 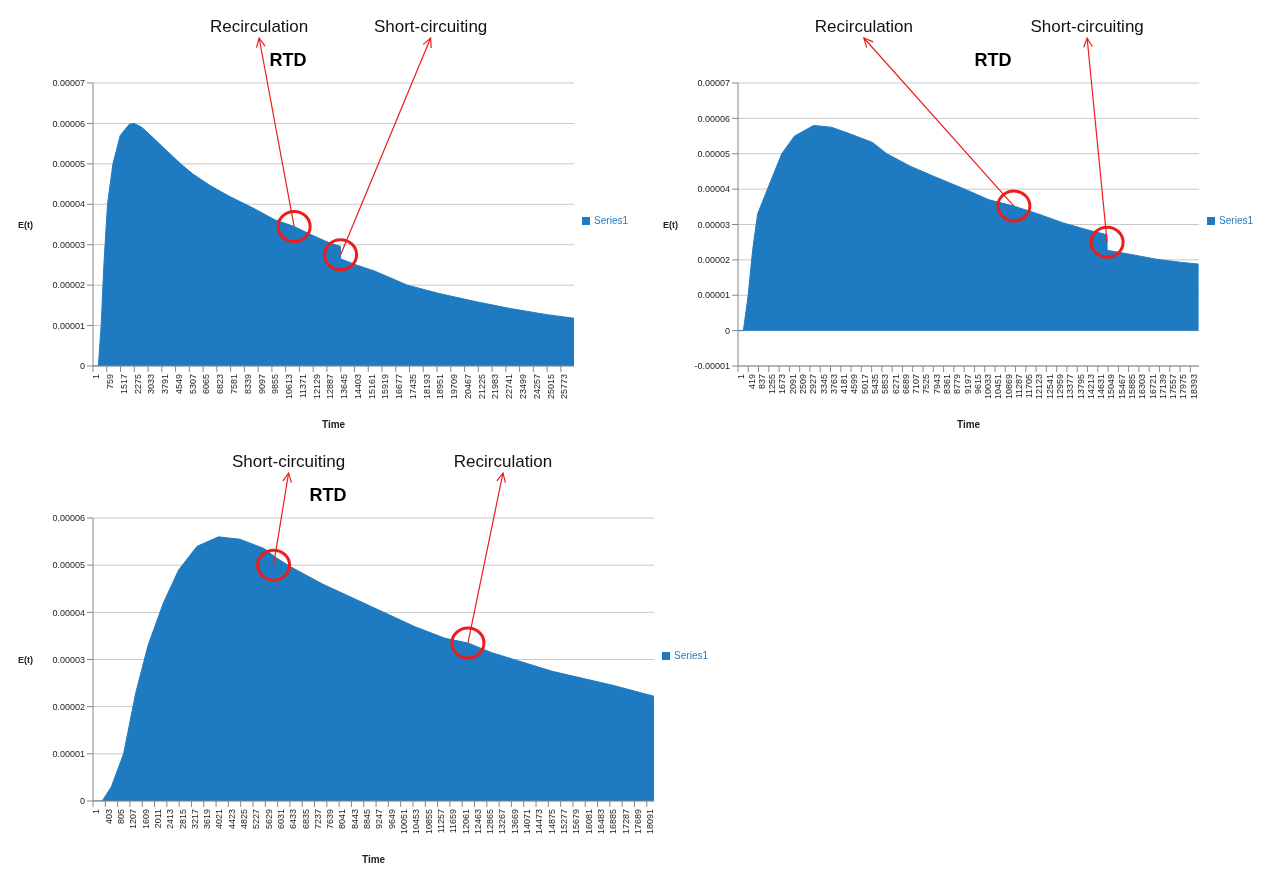 I want to click on x-tick-label: 3619, so click(x=207, y=819).